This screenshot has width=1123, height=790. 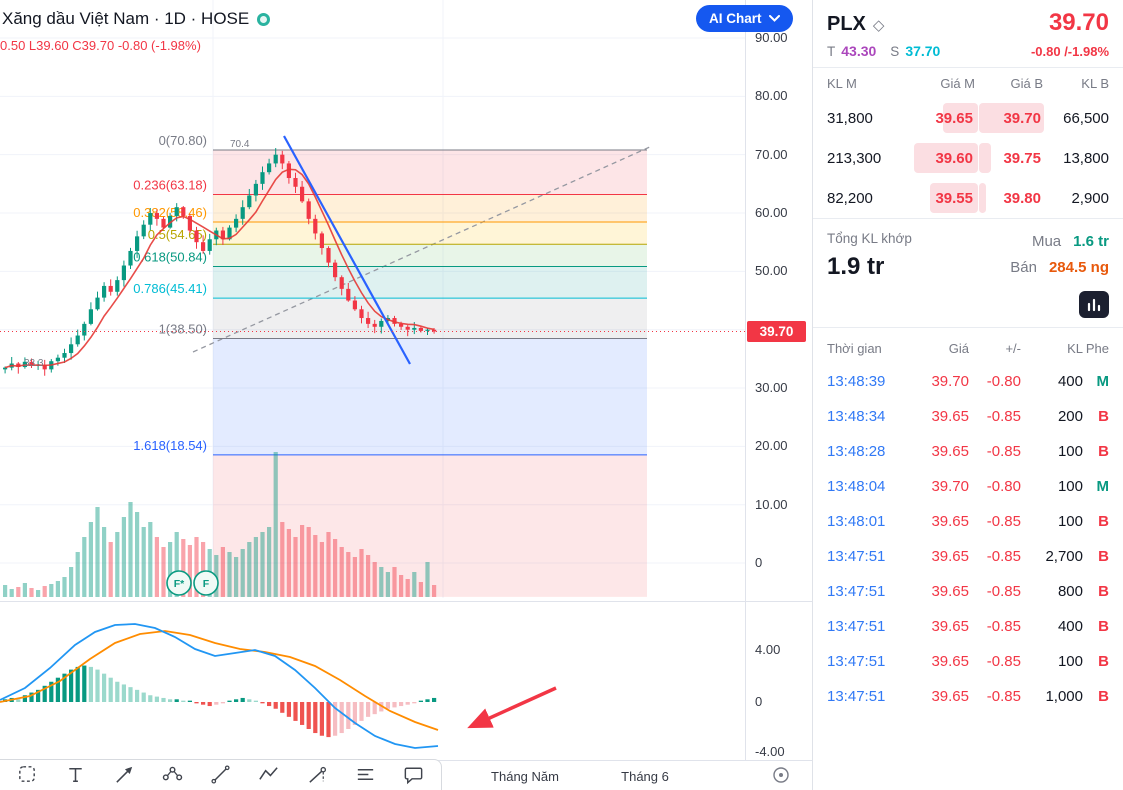 I want to click on drawing-toolbar, so click(x=221, y=774).